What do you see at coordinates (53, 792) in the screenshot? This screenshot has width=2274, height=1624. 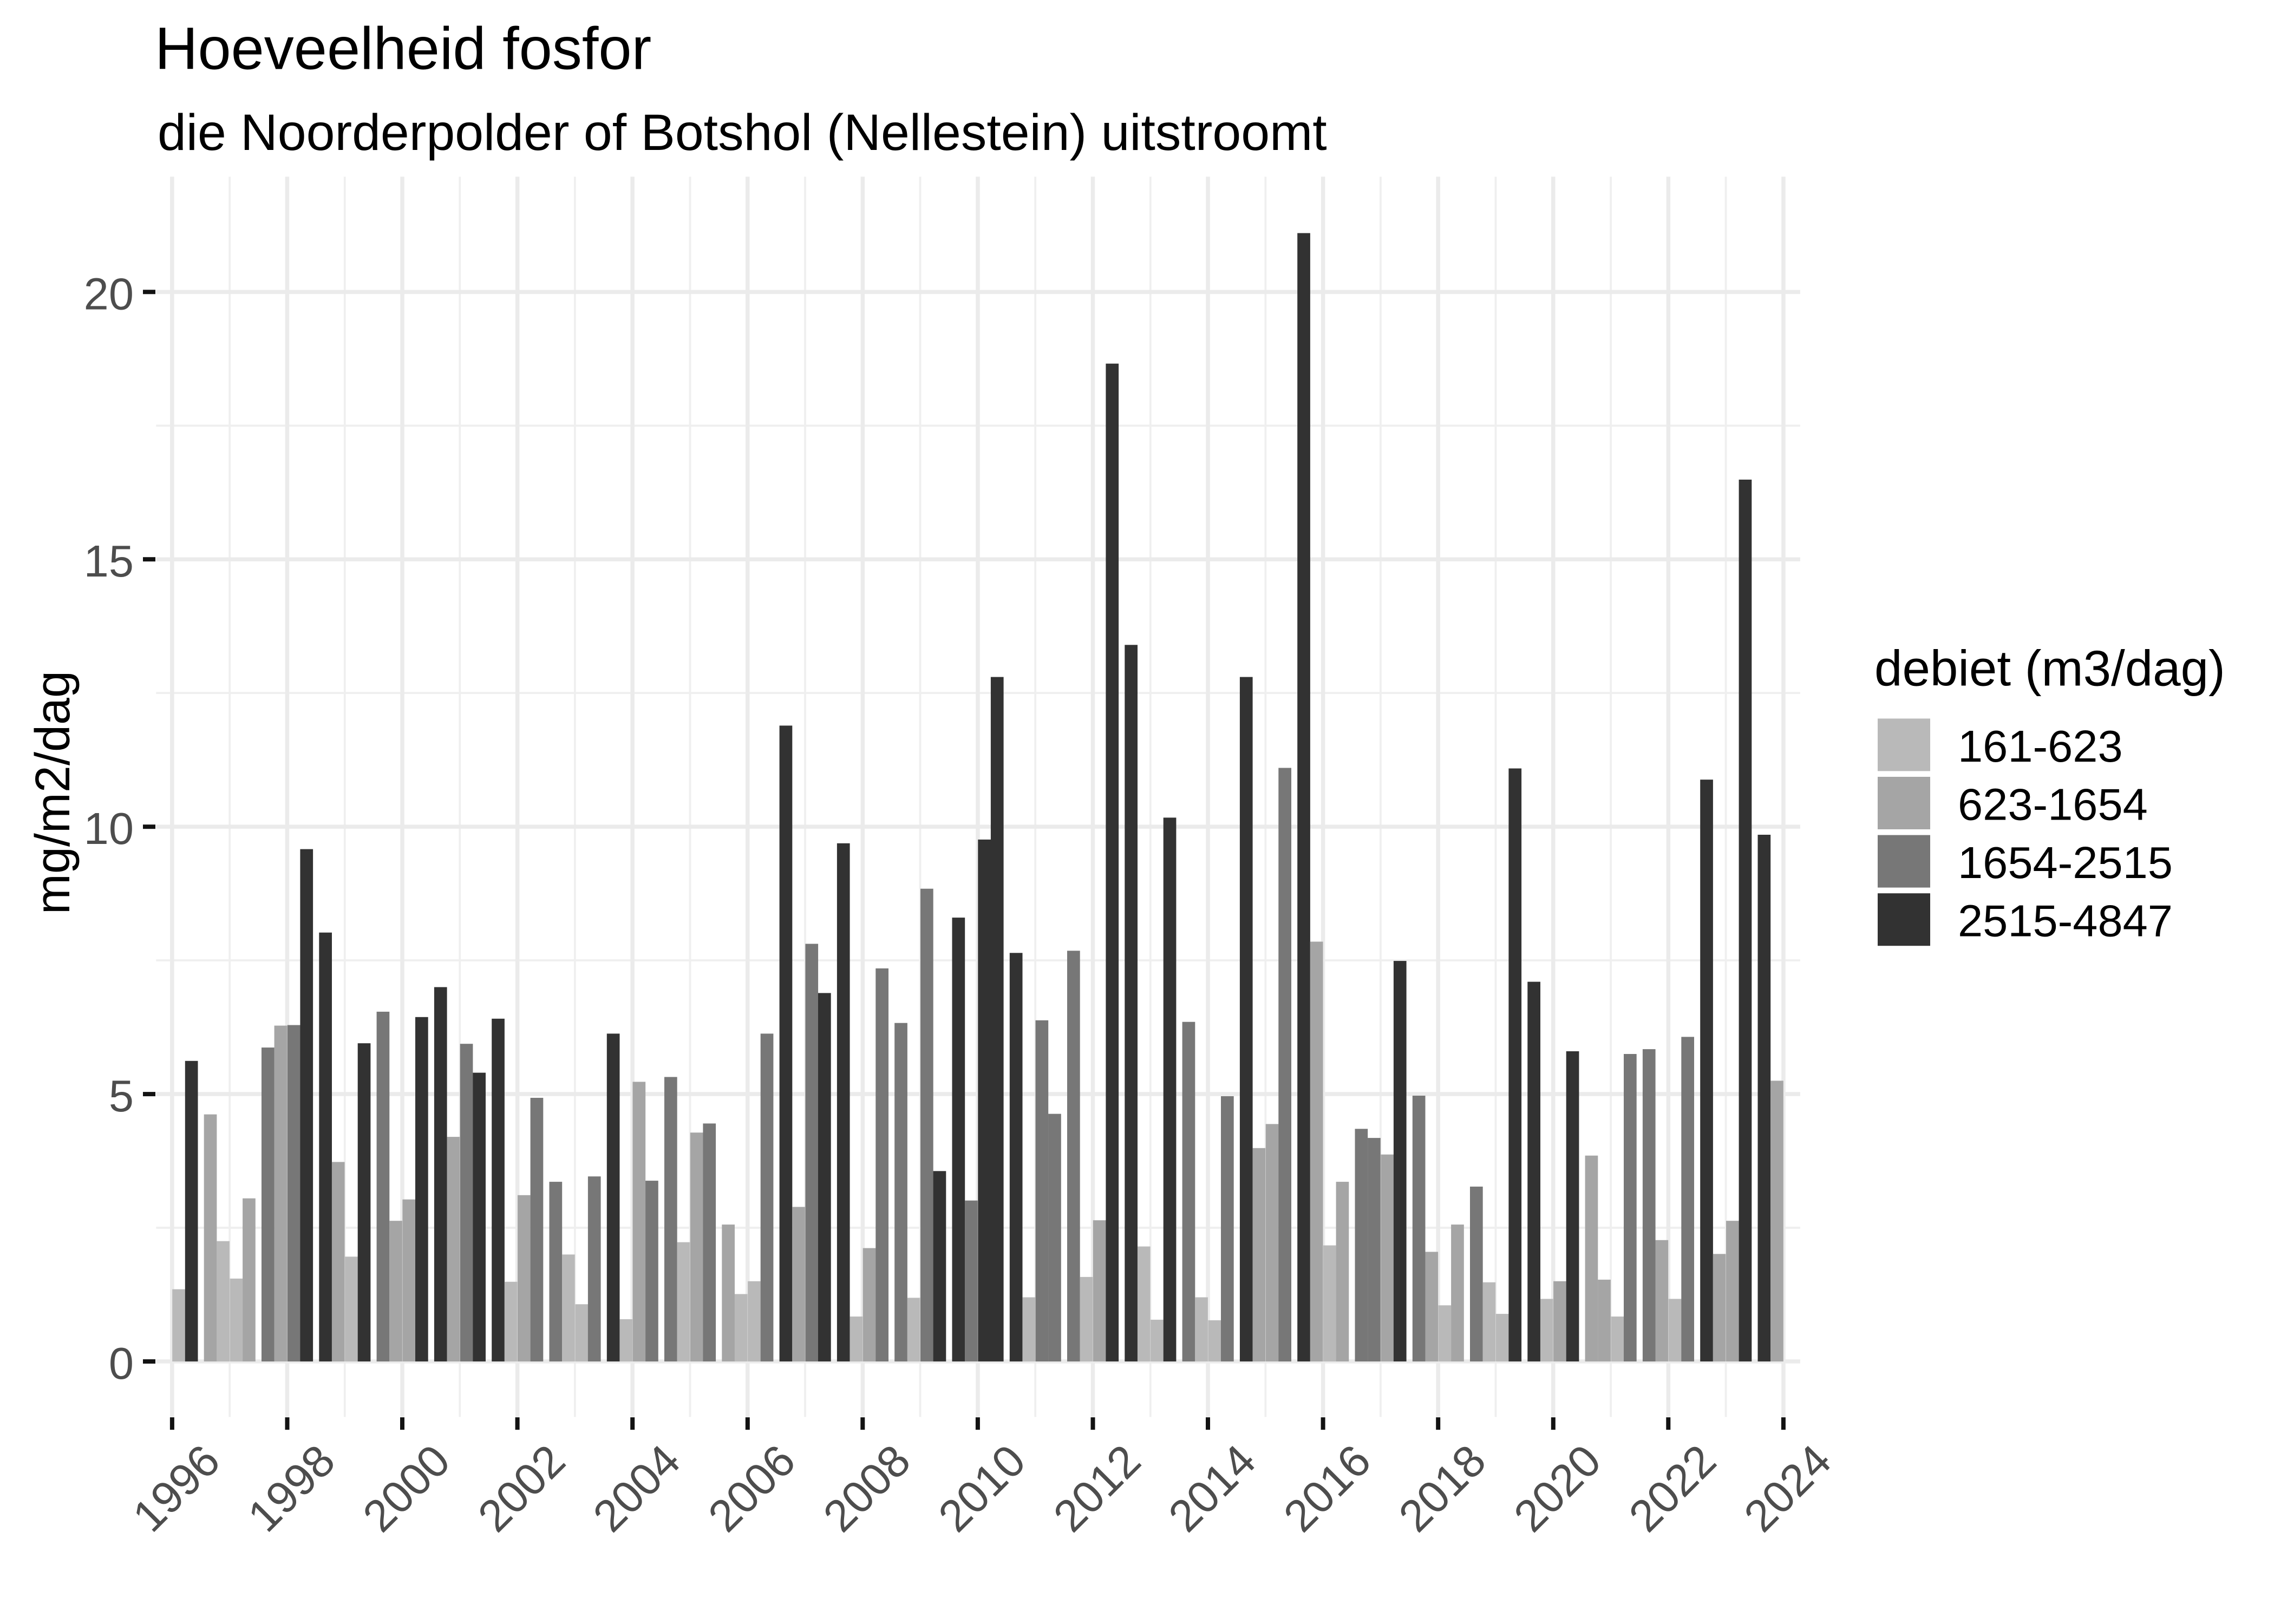 I see `svg-text: mg/m2/dag` at bounding box center [53, 792].